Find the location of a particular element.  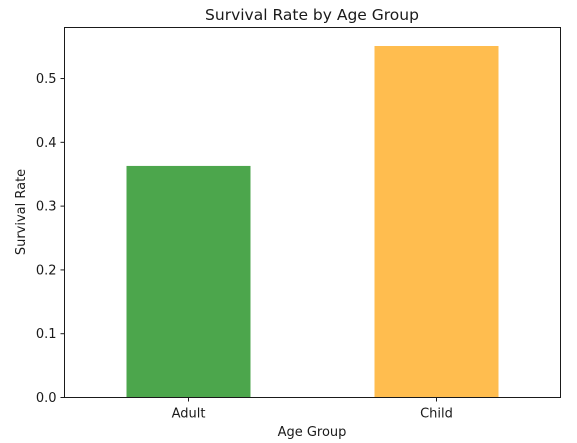

y-tick-label: 0.5 is located at coordinates (46, 79).